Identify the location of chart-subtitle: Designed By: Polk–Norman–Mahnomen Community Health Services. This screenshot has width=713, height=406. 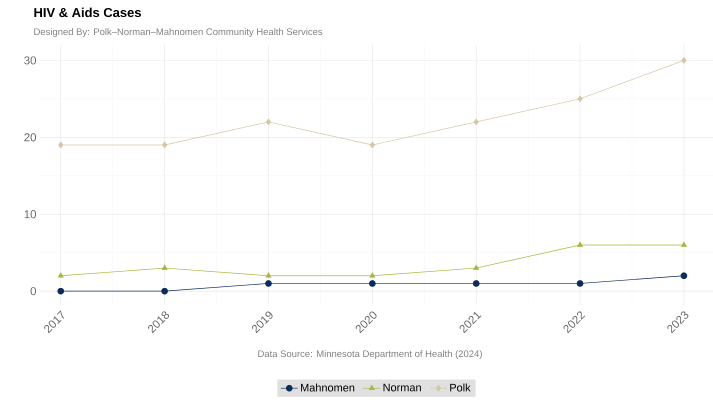
(178, 32).